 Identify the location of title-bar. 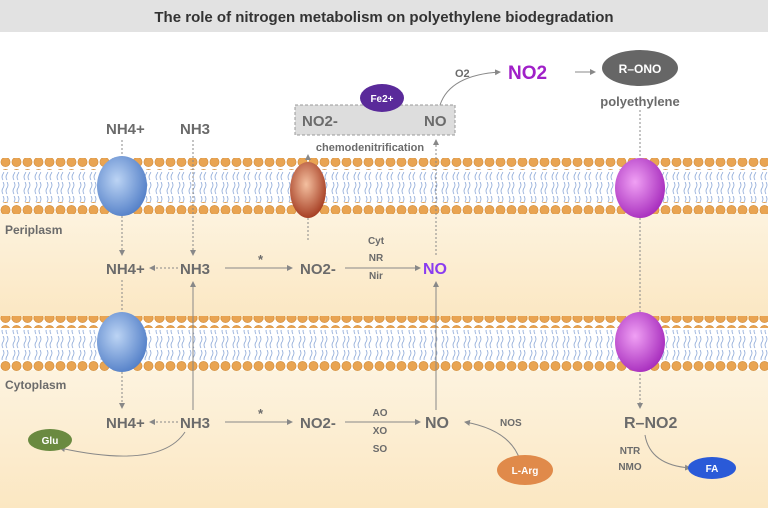
(384, 16).